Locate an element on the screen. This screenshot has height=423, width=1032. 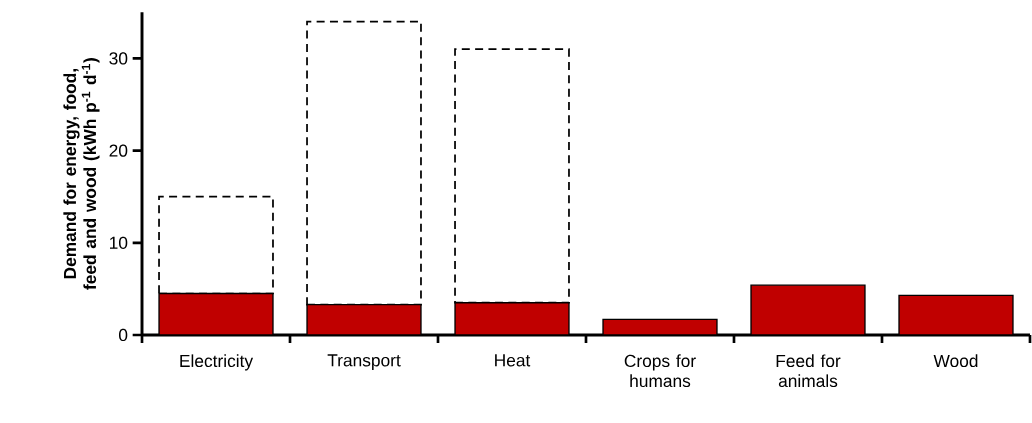
x-tick-label: Heat is located at coordinates (513, 360).